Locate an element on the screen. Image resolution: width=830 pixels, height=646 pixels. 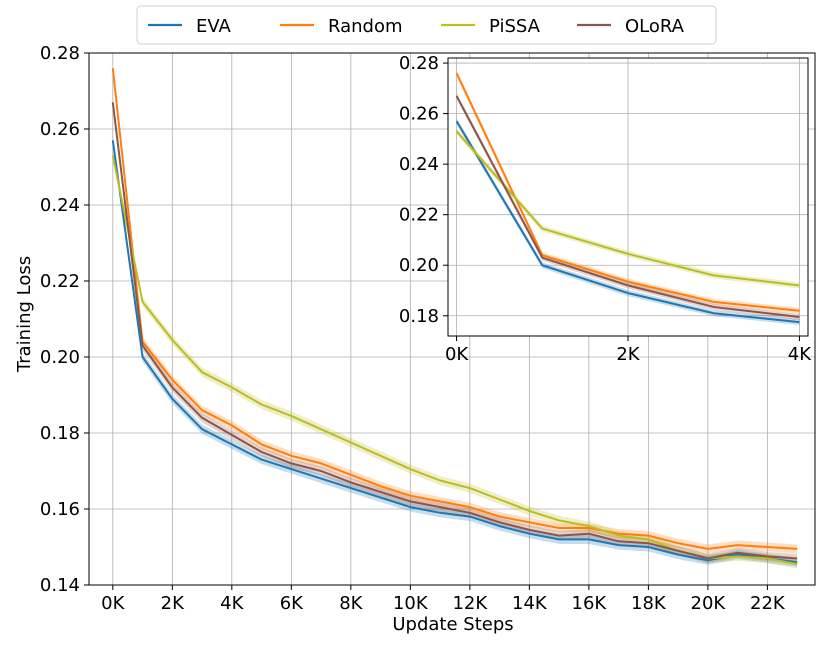
main-x-tick-label: 22K is located at coordinates (768, 603).